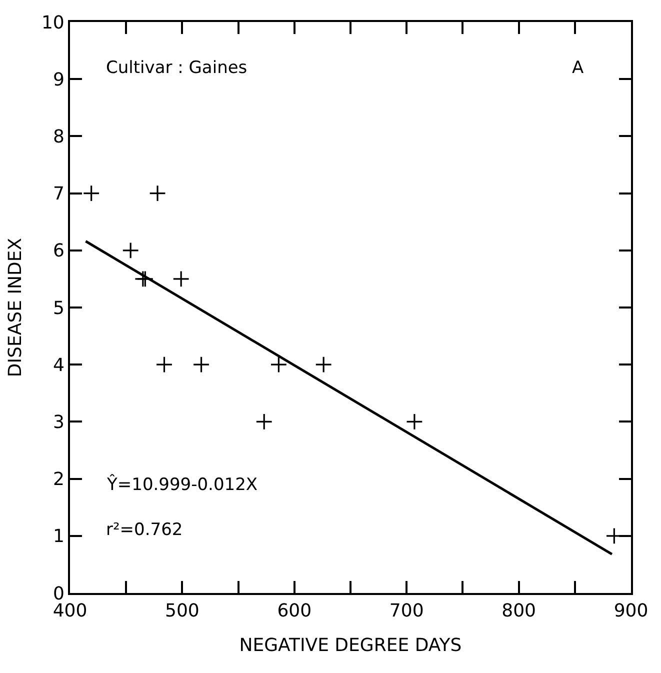 Image resolution: width=661 pixels, height=673 pixels. What do you see at coordinates (631, 611) in the screenshot?
I see `x-tick-label: 900` at bounding box center [631, 611].